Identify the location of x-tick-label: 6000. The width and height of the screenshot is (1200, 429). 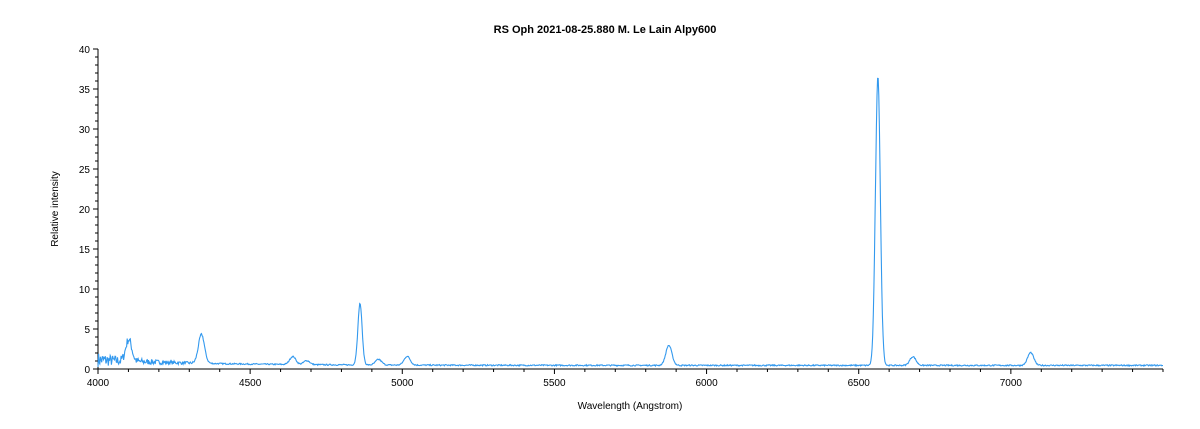
(706, 383).